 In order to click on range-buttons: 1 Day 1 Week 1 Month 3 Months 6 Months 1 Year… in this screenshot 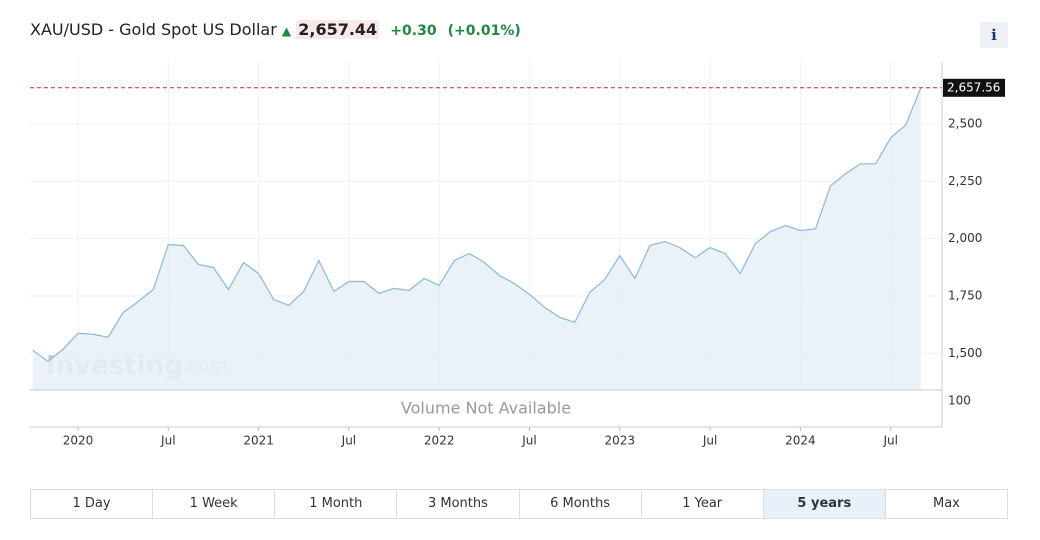, I will do `click(519, 504)`.